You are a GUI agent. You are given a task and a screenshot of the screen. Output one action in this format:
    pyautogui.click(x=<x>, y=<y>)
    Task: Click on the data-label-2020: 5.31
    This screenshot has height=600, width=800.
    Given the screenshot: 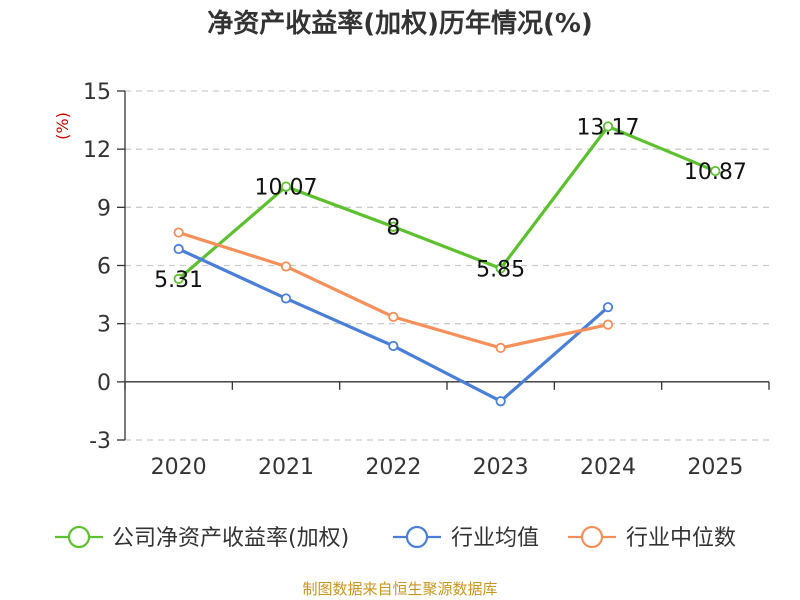 What is the action you would take?
    pyautogui.click(x=178, y=280)
    